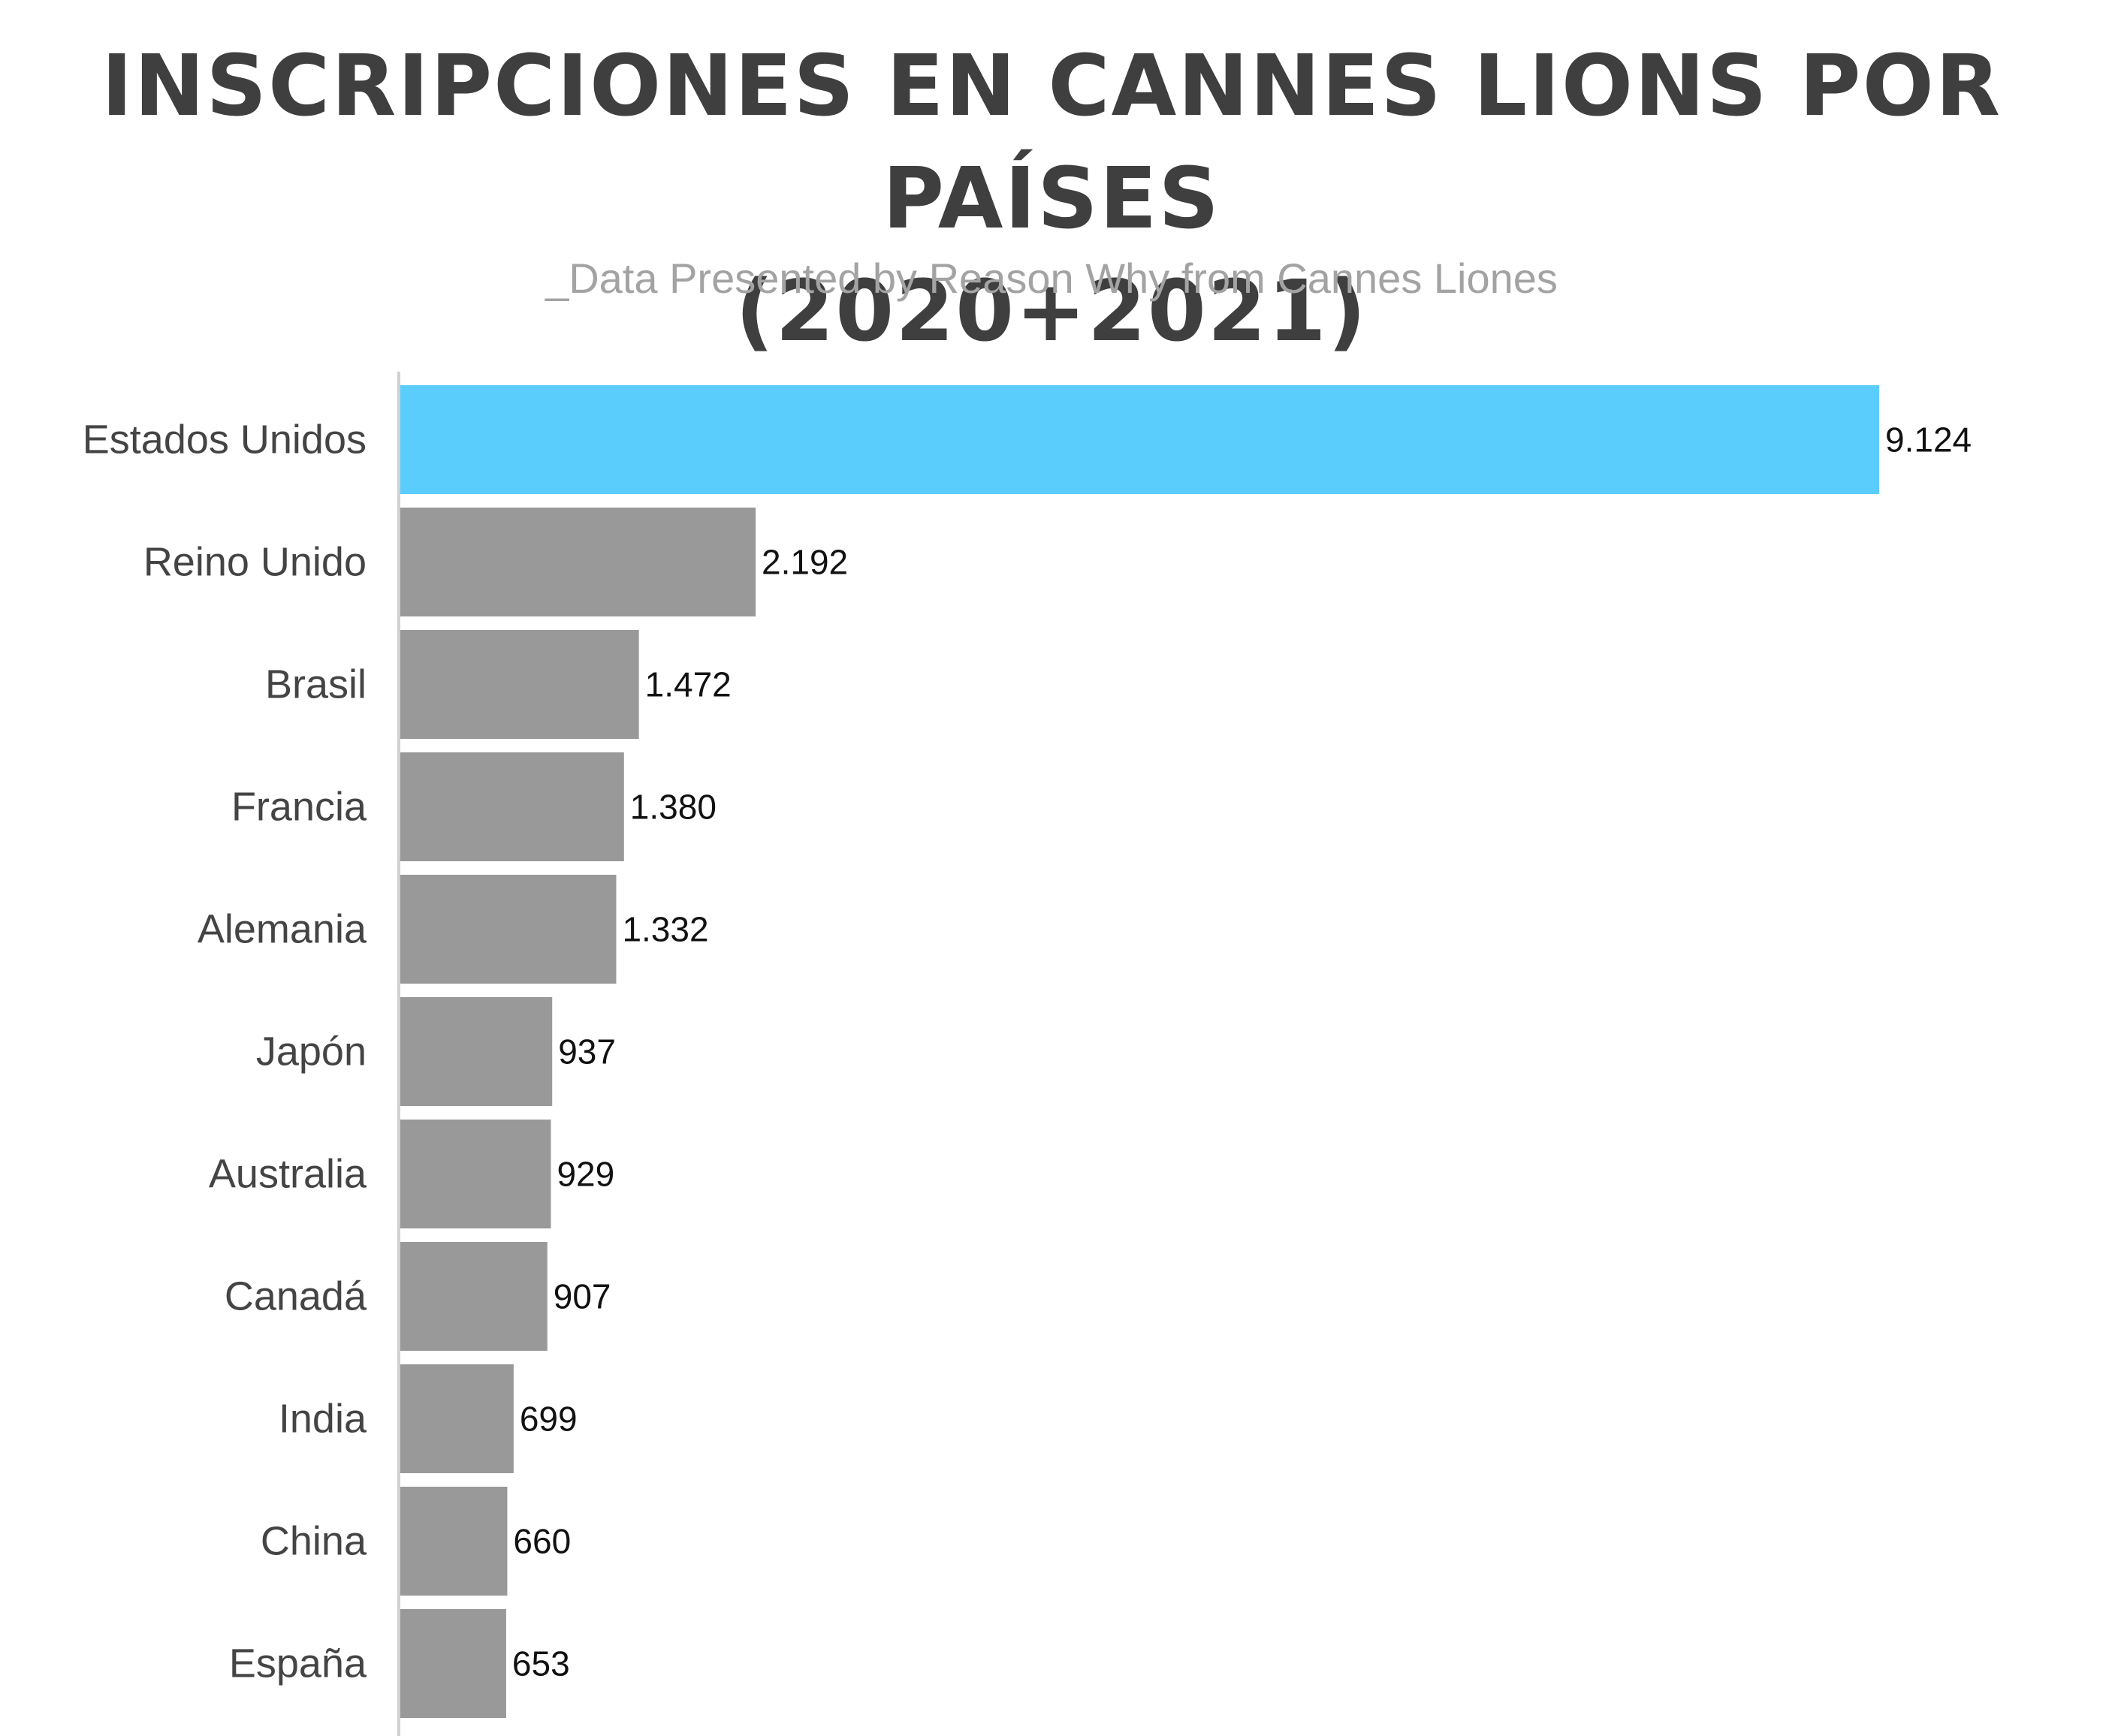 The width and height of the screenshot is (2103, 1736). Describe the element at coordinates (587, 1051) in the screenshot. I see `value-label-5: 937` at that location.